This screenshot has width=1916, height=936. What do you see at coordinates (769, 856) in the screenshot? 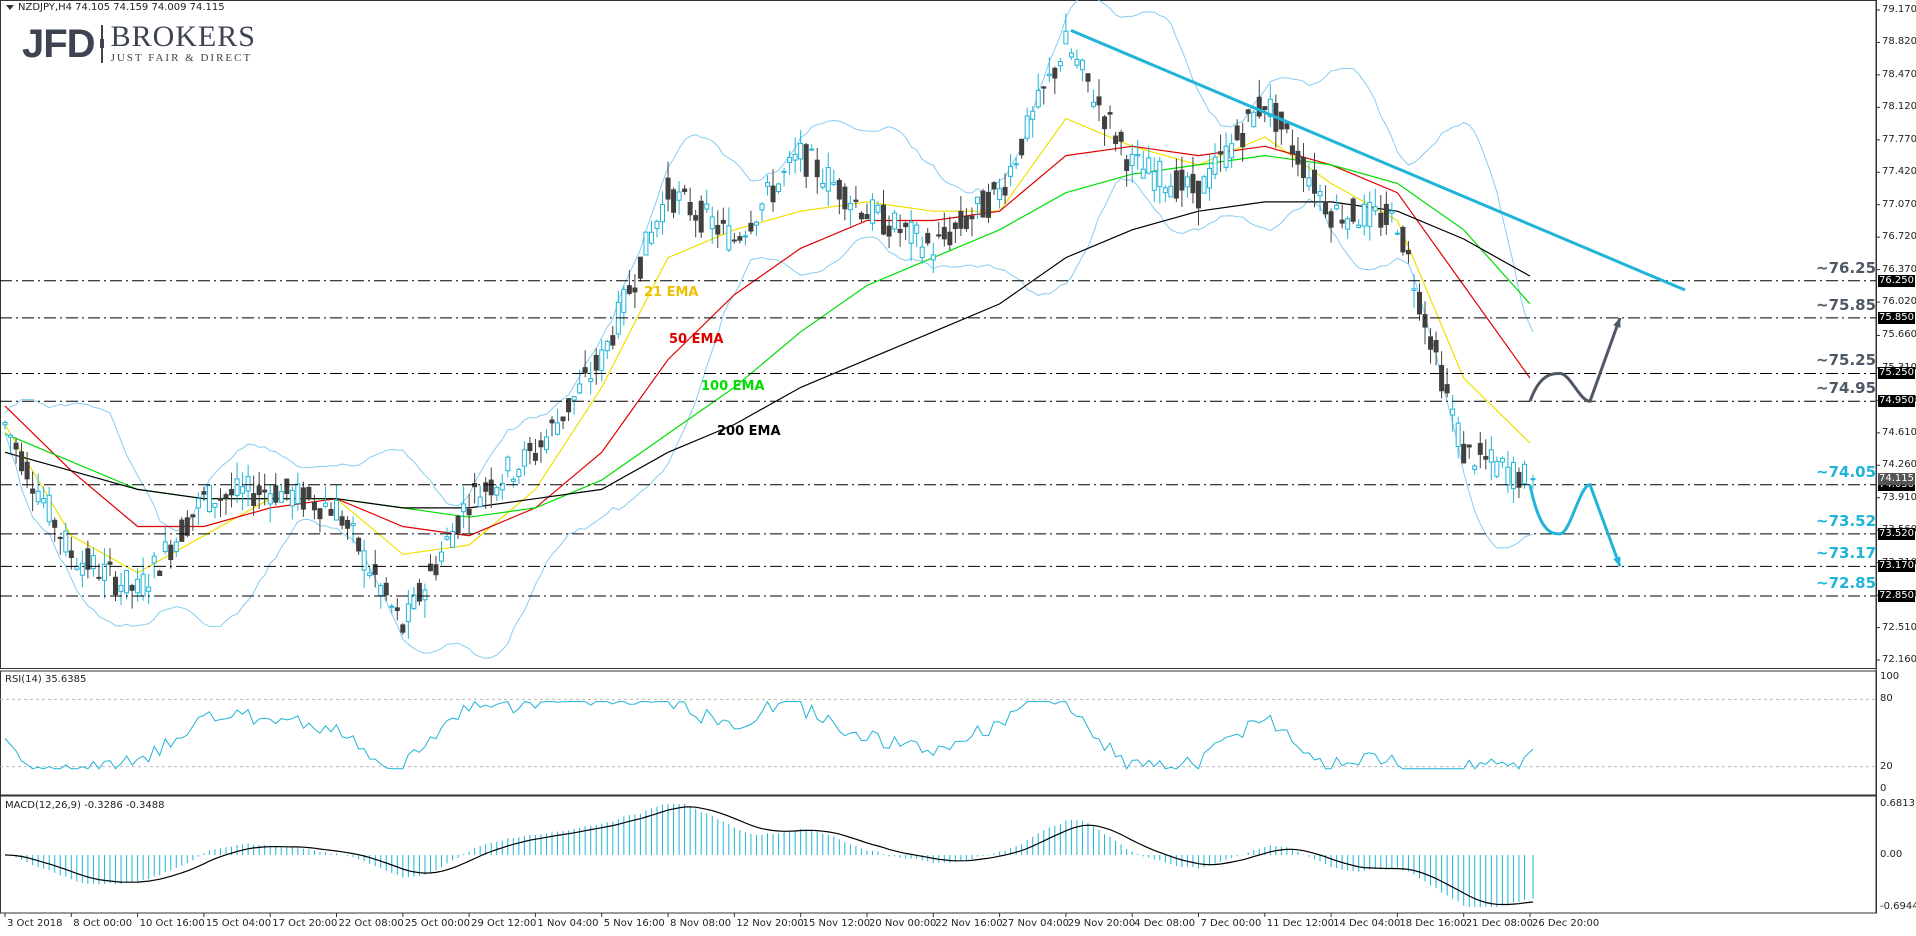
I see `macd-signal-line` at bounding box center [769, 856].